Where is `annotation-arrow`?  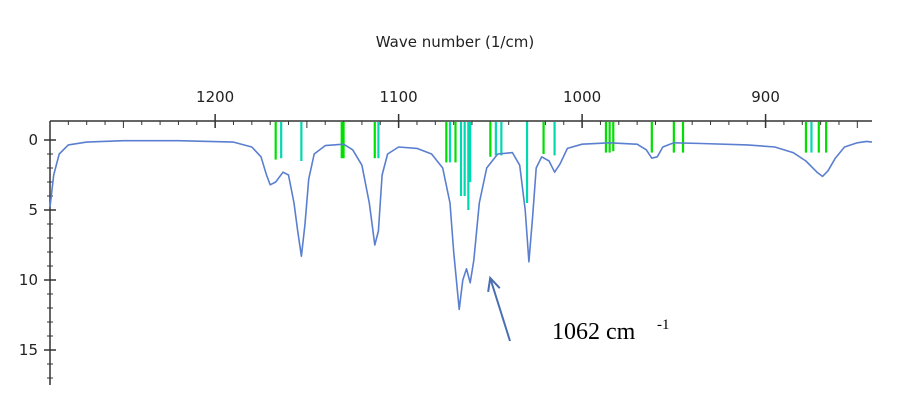
annotation-arrow is located at coordinates (500, 309).